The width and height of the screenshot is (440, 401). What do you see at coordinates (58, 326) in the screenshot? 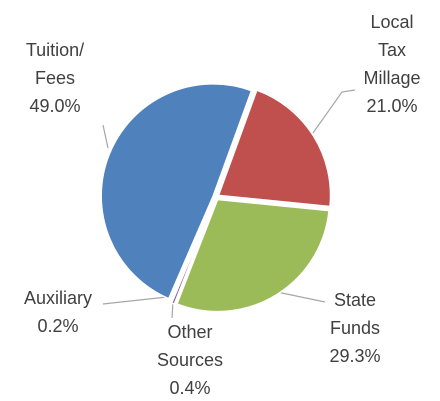
I see `value-label: 0.2%` at bounding box center [58, 326].